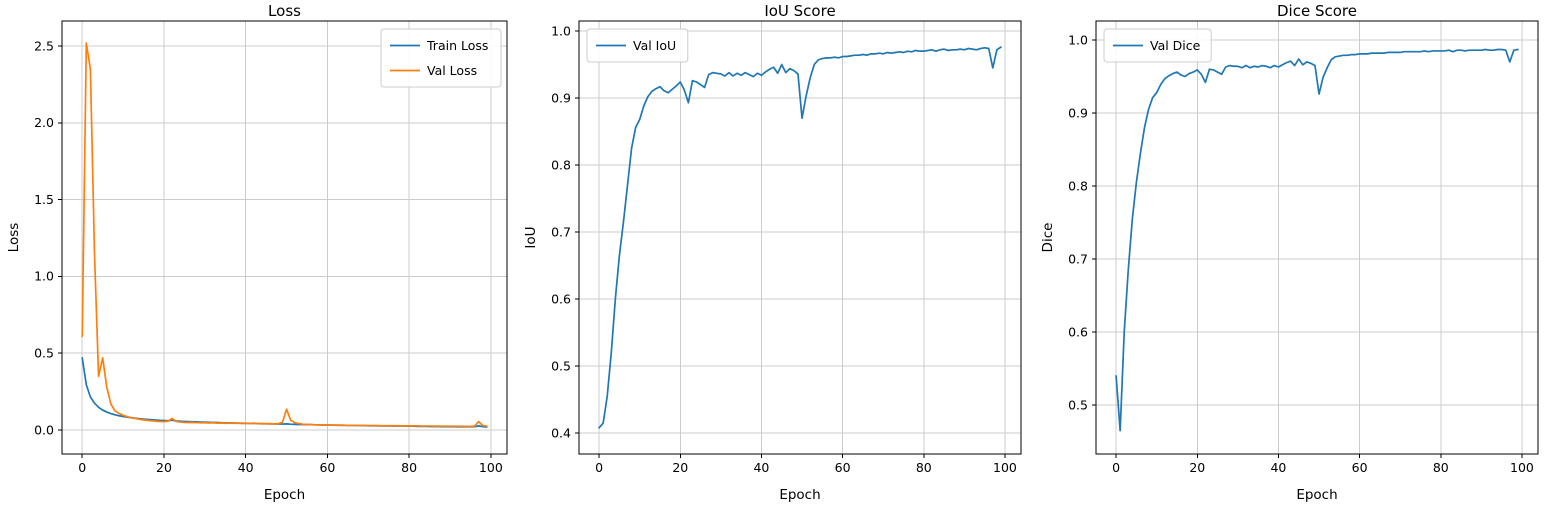 The width and height of the screenshot is (1548, 508). What do you see at coordinates (44, 45) in the screenshot?
I see `y-tick-label: 2.5` at bounding box center [44, 45].